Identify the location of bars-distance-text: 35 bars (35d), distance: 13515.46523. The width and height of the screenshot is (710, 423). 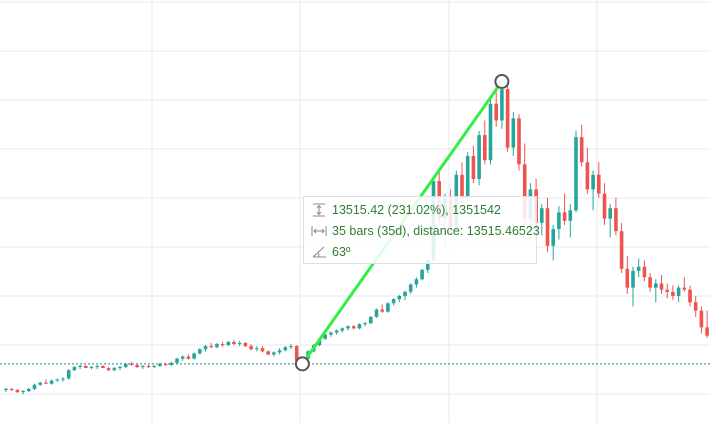
(436, 231).